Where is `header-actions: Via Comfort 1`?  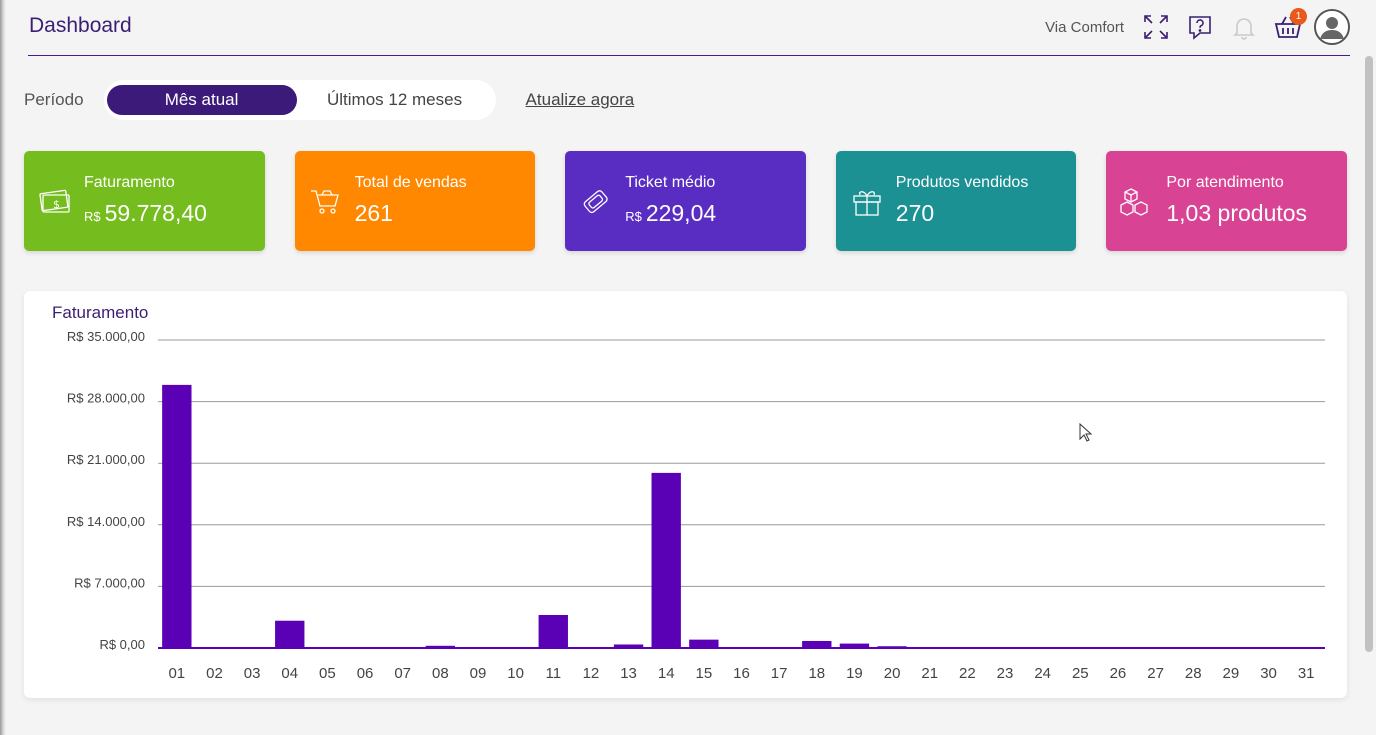 header-actions: Via Comfort 1 is located at coordinates (1197, 27).